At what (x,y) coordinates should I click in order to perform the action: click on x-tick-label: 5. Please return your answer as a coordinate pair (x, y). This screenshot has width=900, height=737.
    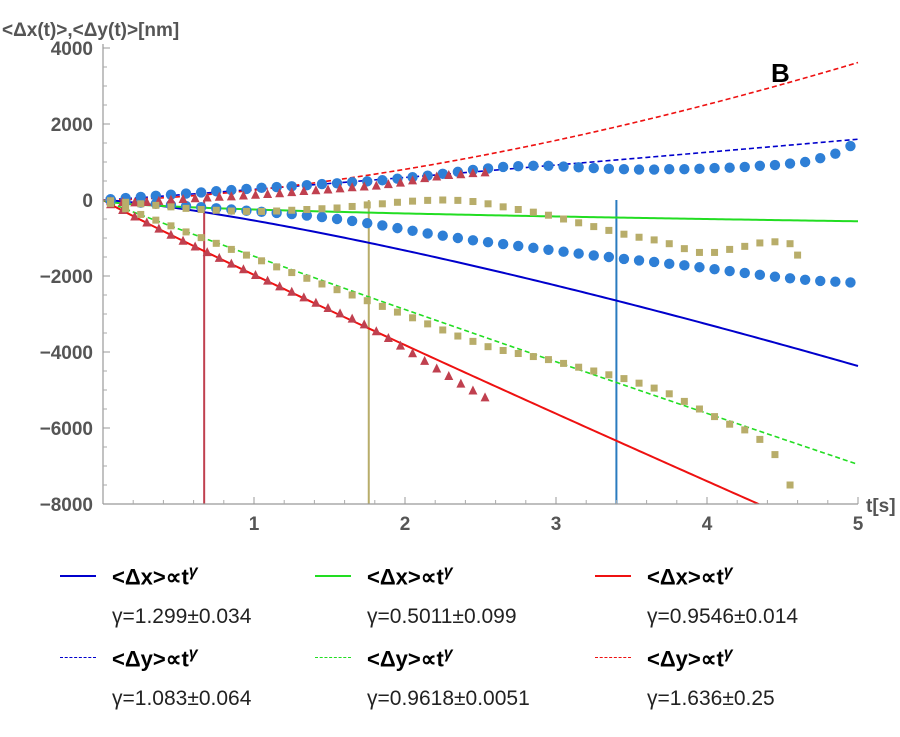
    Looking at the image, I should click on (858, 524).